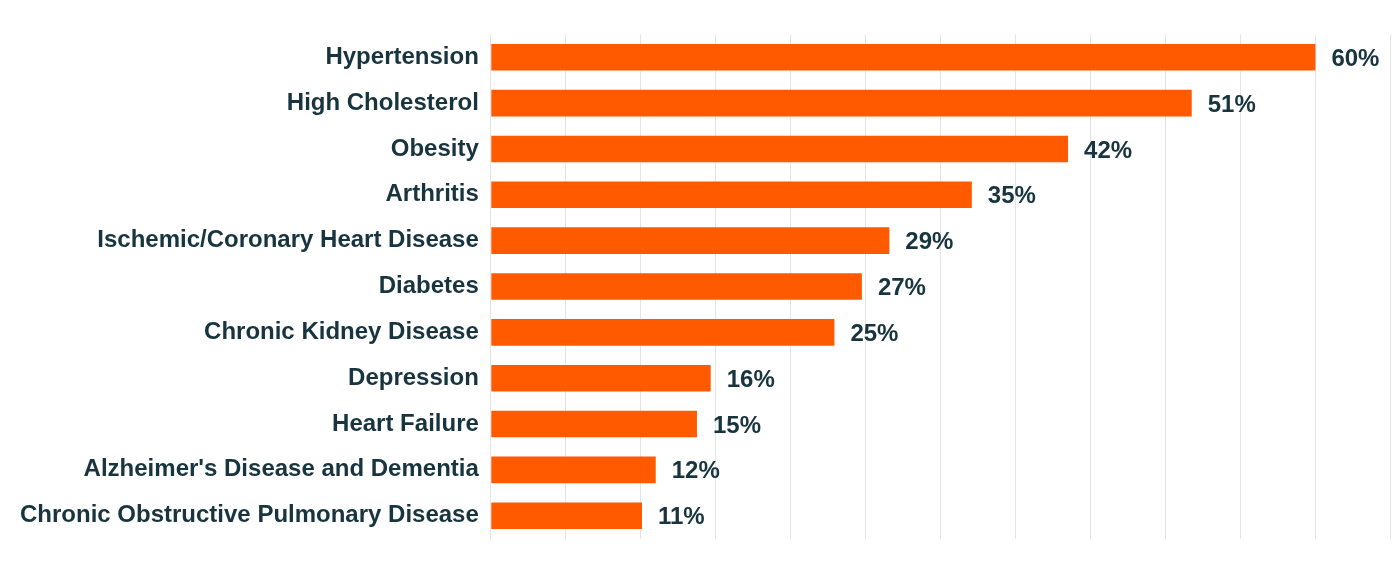 The width and height of the screenshot is (1399, 573). What do you see at coordinates (435, 147) in the screenshot?
I see `y-tick-label: Obesity` at bounding box center [435, 147].